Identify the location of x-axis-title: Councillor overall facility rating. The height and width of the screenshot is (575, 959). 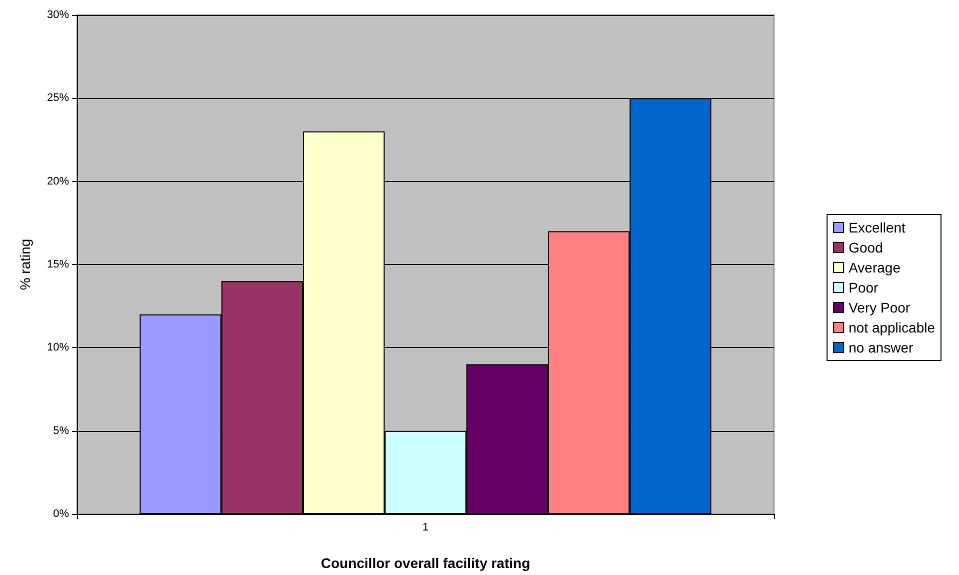
(425, 563).